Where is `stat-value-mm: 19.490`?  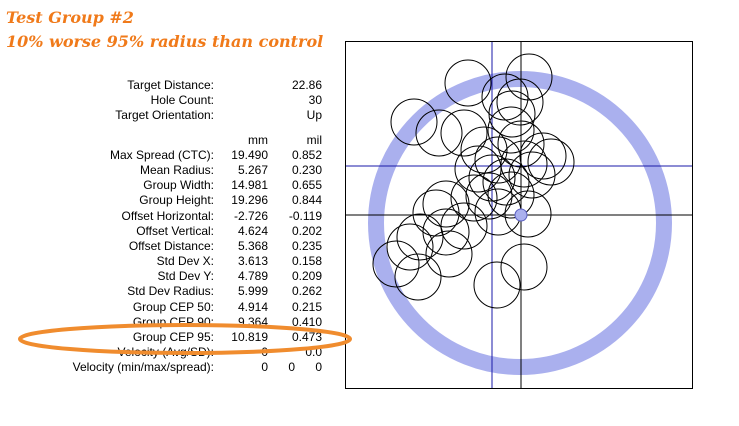
stat-value-mm: 19.490 is located at coordinates (249, 154).